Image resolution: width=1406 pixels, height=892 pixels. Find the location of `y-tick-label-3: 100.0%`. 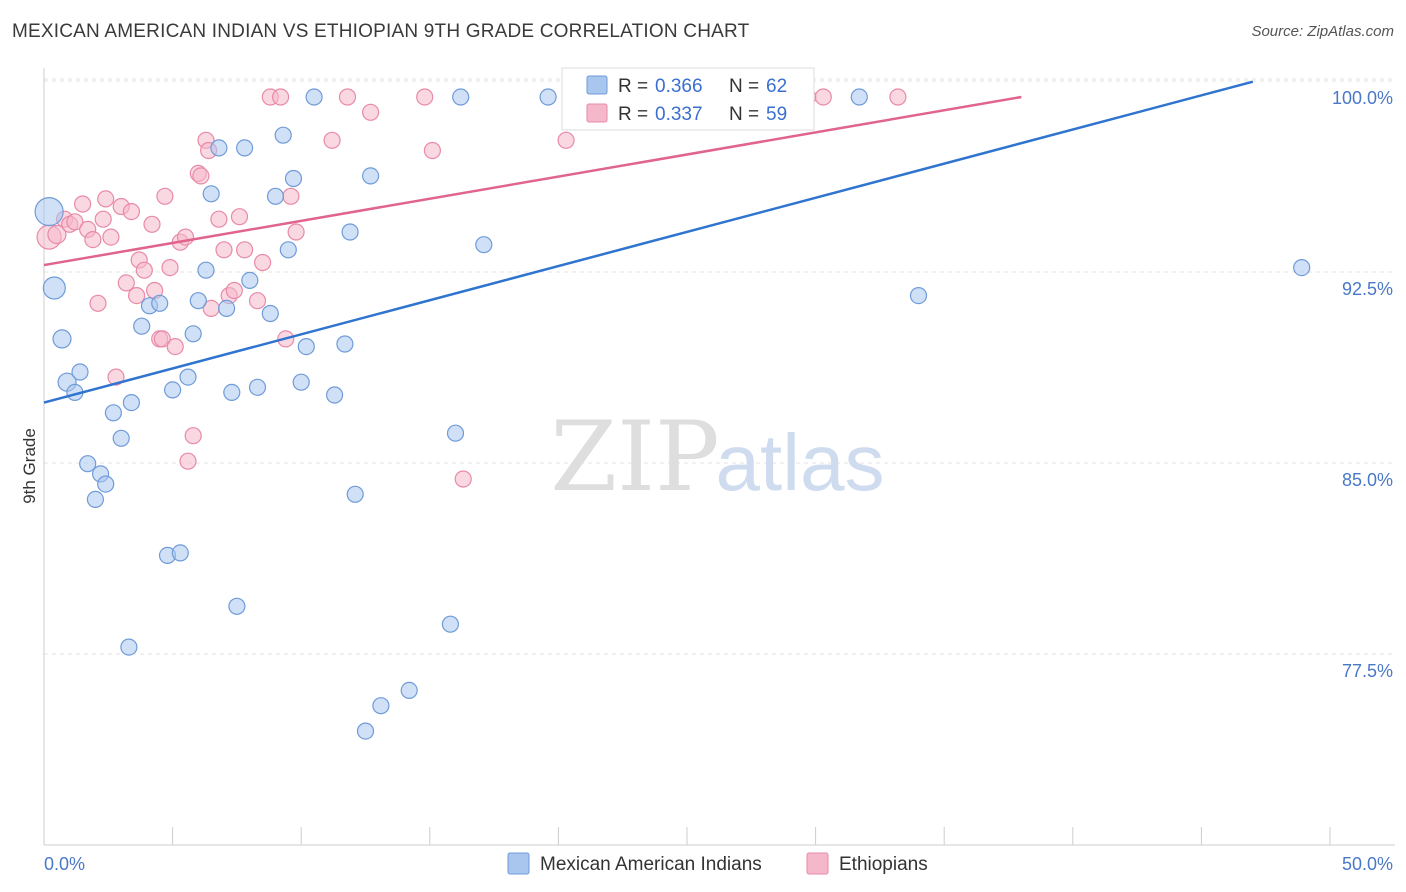

y-tick-label-3: 100.0% is located at coordinates (1362, 98).